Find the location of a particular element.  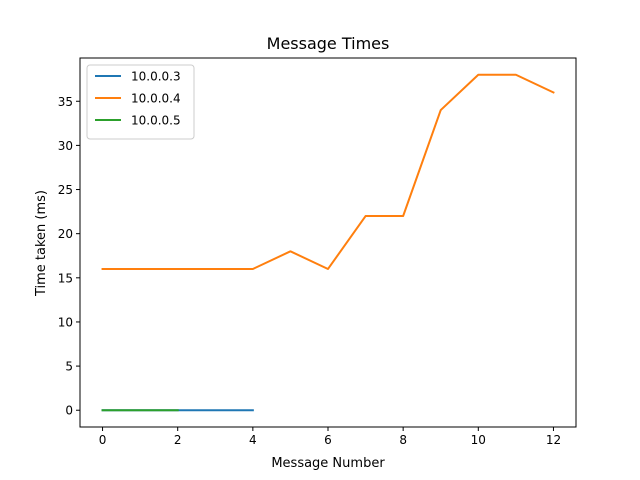

y-tick-label: 15 is located at coordinates (65, 278).